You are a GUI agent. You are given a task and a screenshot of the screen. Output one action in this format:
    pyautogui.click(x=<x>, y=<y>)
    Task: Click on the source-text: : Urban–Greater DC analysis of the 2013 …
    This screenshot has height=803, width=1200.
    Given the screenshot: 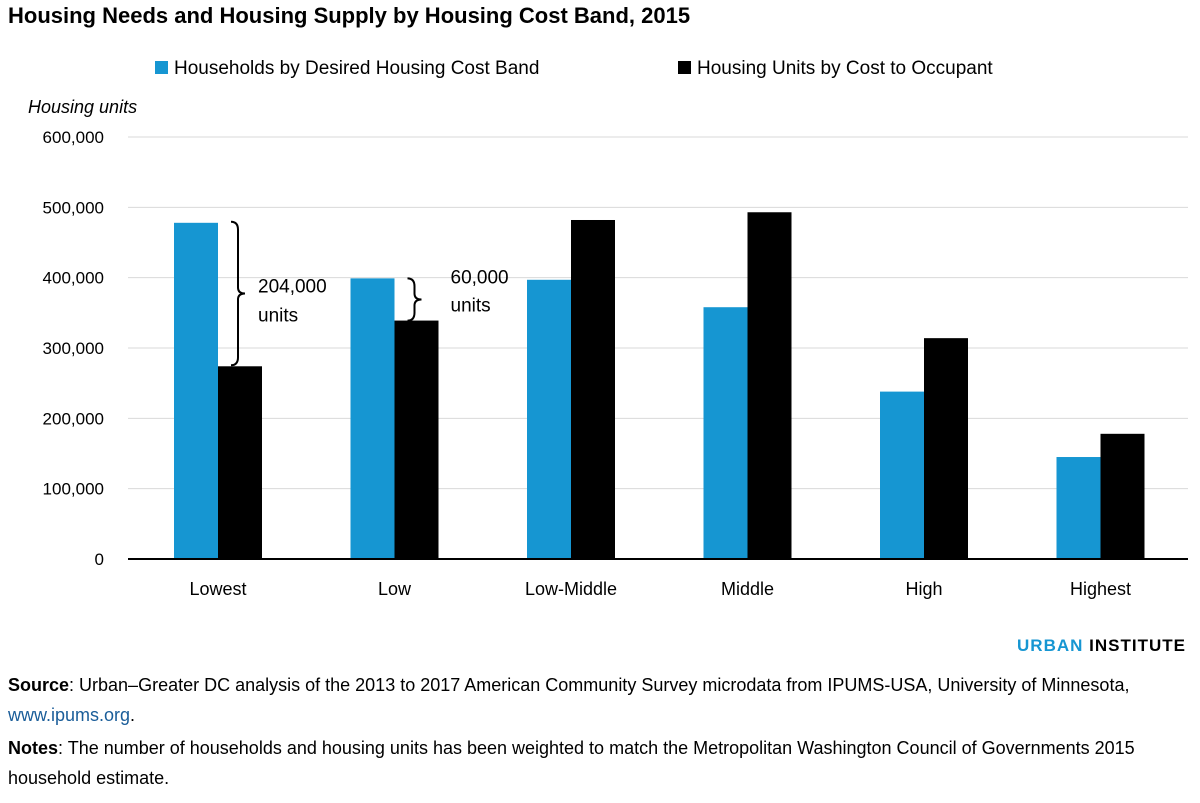 What is the action you would take?
    pyautogui.click(x=599, y=685)
    